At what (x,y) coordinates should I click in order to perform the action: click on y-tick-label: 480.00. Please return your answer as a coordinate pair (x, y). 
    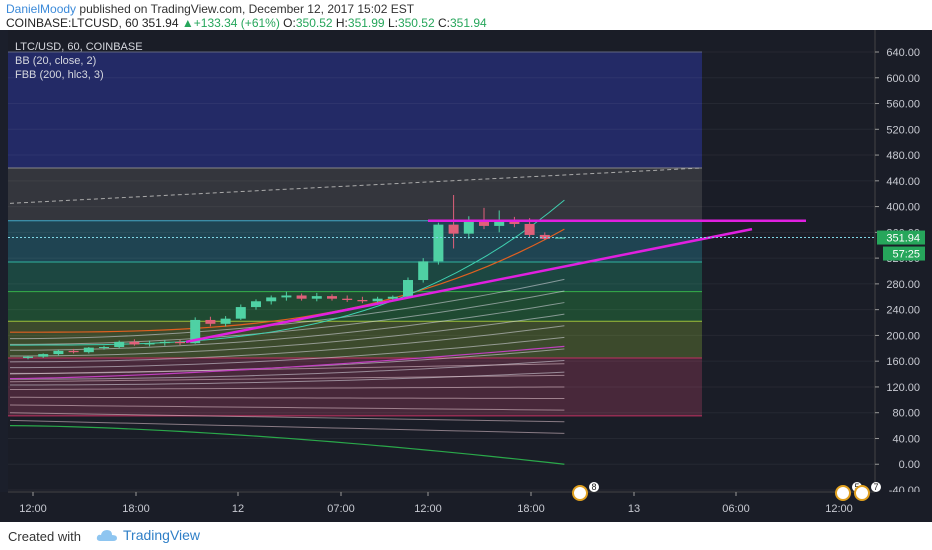
    Looking at the image, I should click on (903, 156).